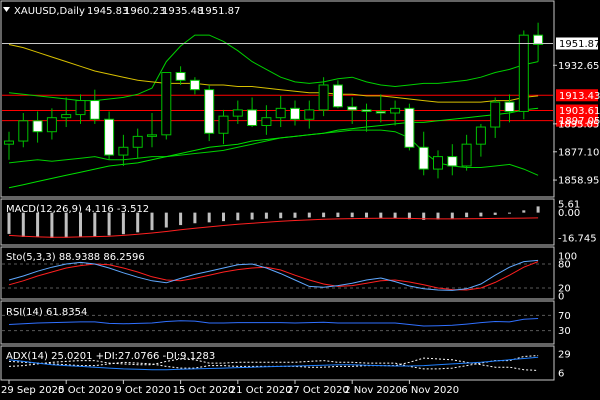 This screenshot has width=600, height=400. What do you see at coordinates (273, 322) in the screenshot?
I see `rsi-line` at bounding box center [273, 322].